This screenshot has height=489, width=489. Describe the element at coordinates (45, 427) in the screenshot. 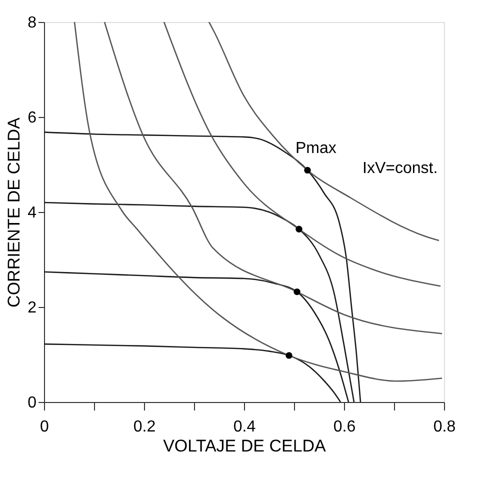

I see `x-tick-label: 0` at that location.